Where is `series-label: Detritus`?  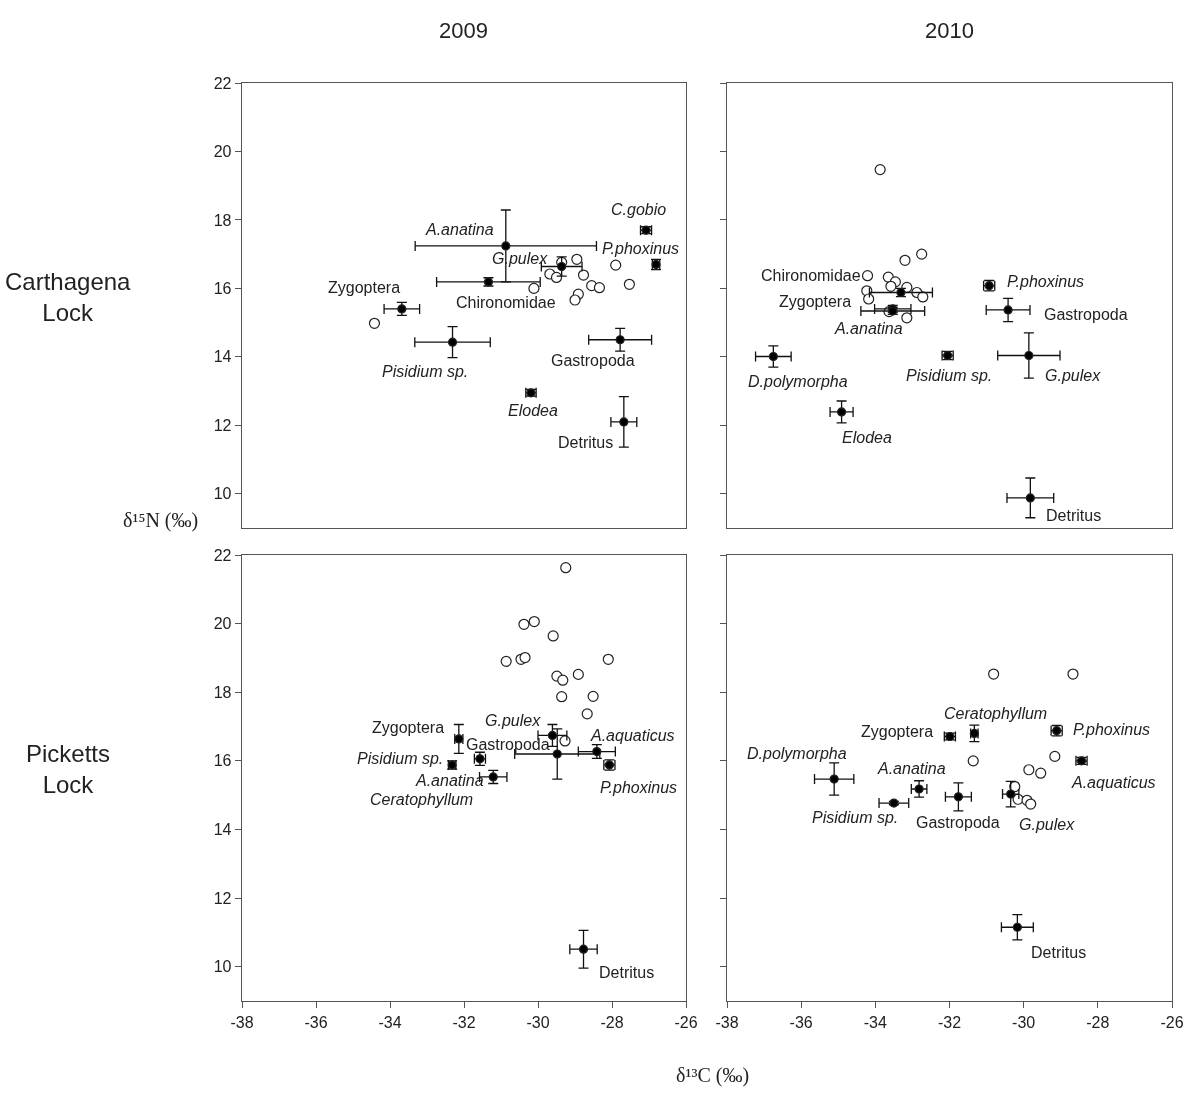 series-label: Detritus is located at coordinates (586, 442).